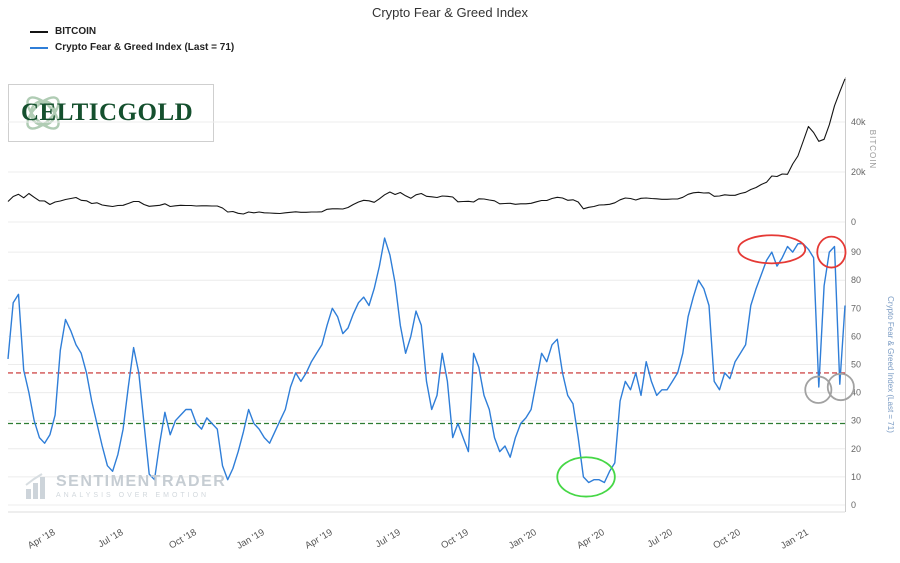 This screenshot has width=900, height=563. Describe the element at coordinates (858, 122) in the screenshot. I see `y-tick-label: 40k` at that location.